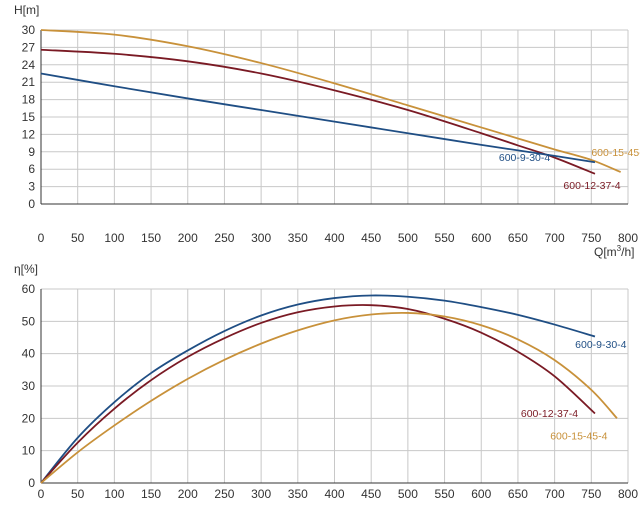 Image resolution: width=640 pixels, height=507 pixels. I want to click on y-tick-label: 18, so click(29, 100).